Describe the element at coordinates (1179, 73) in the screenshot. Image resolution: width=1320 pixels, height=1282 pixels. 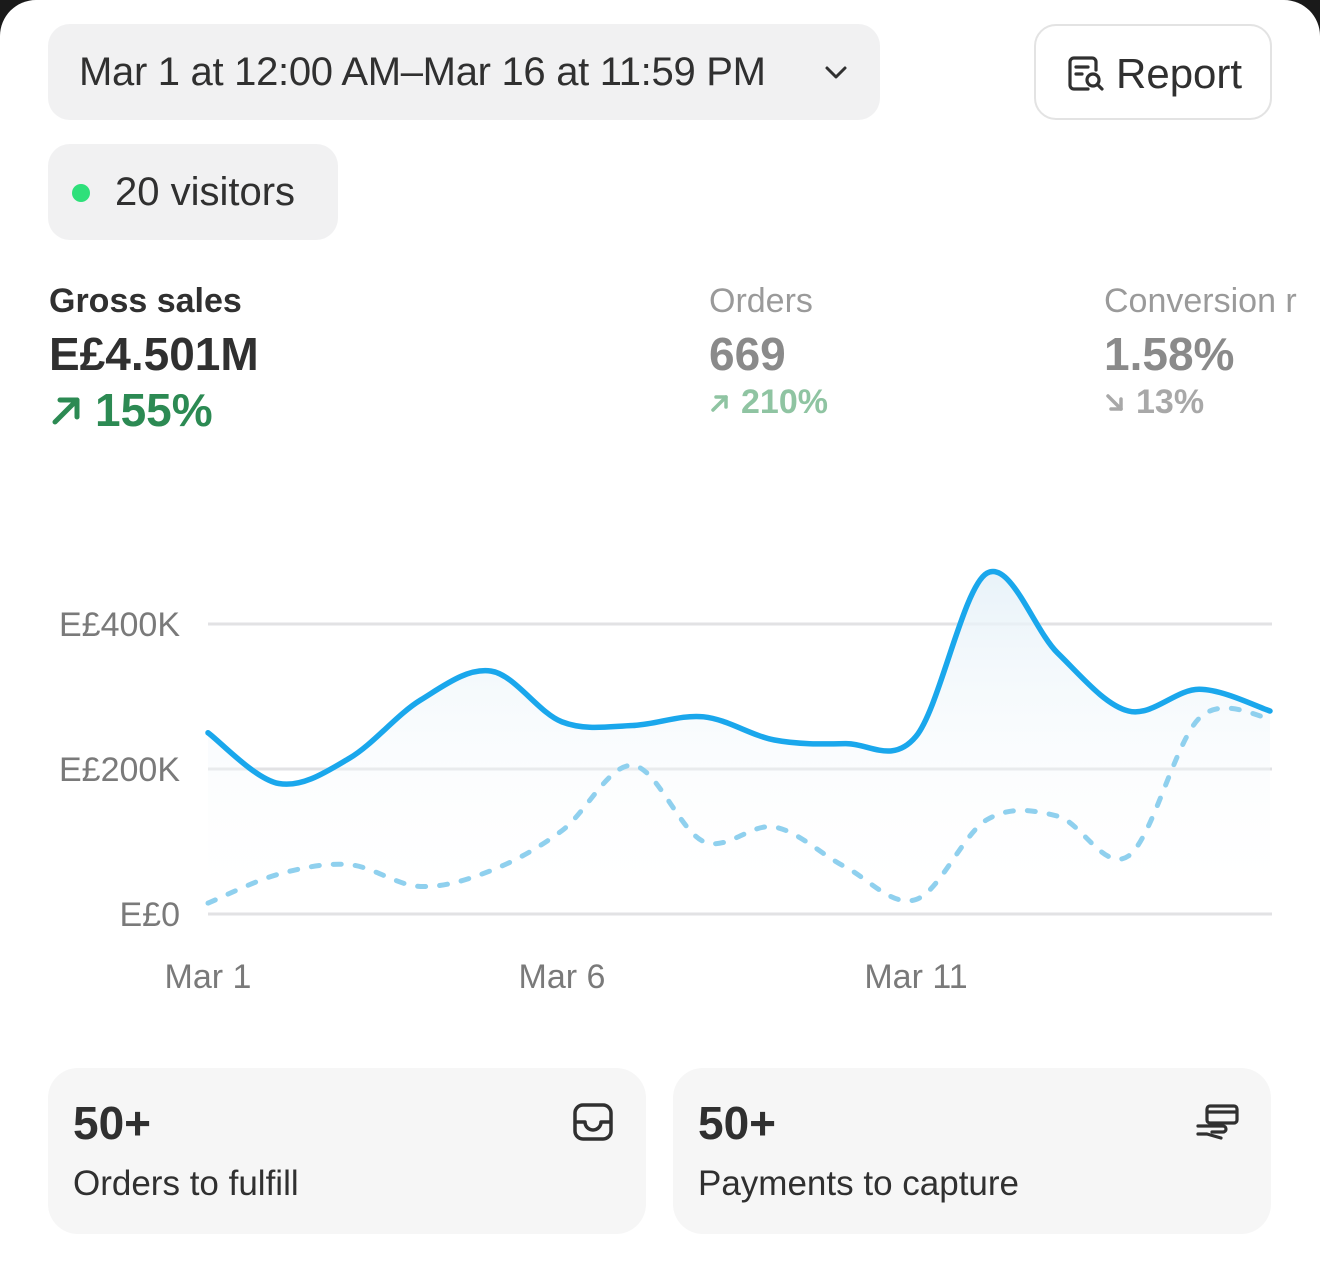
I see `report-label: Report` at that location.